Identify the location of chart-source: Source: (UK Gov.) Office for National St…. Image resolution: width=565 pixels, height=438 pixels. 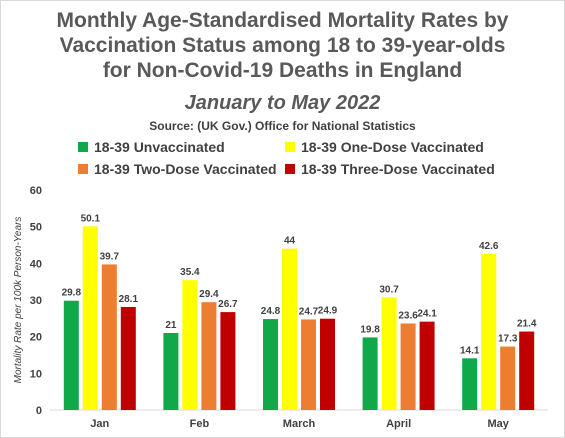
(282, 126).